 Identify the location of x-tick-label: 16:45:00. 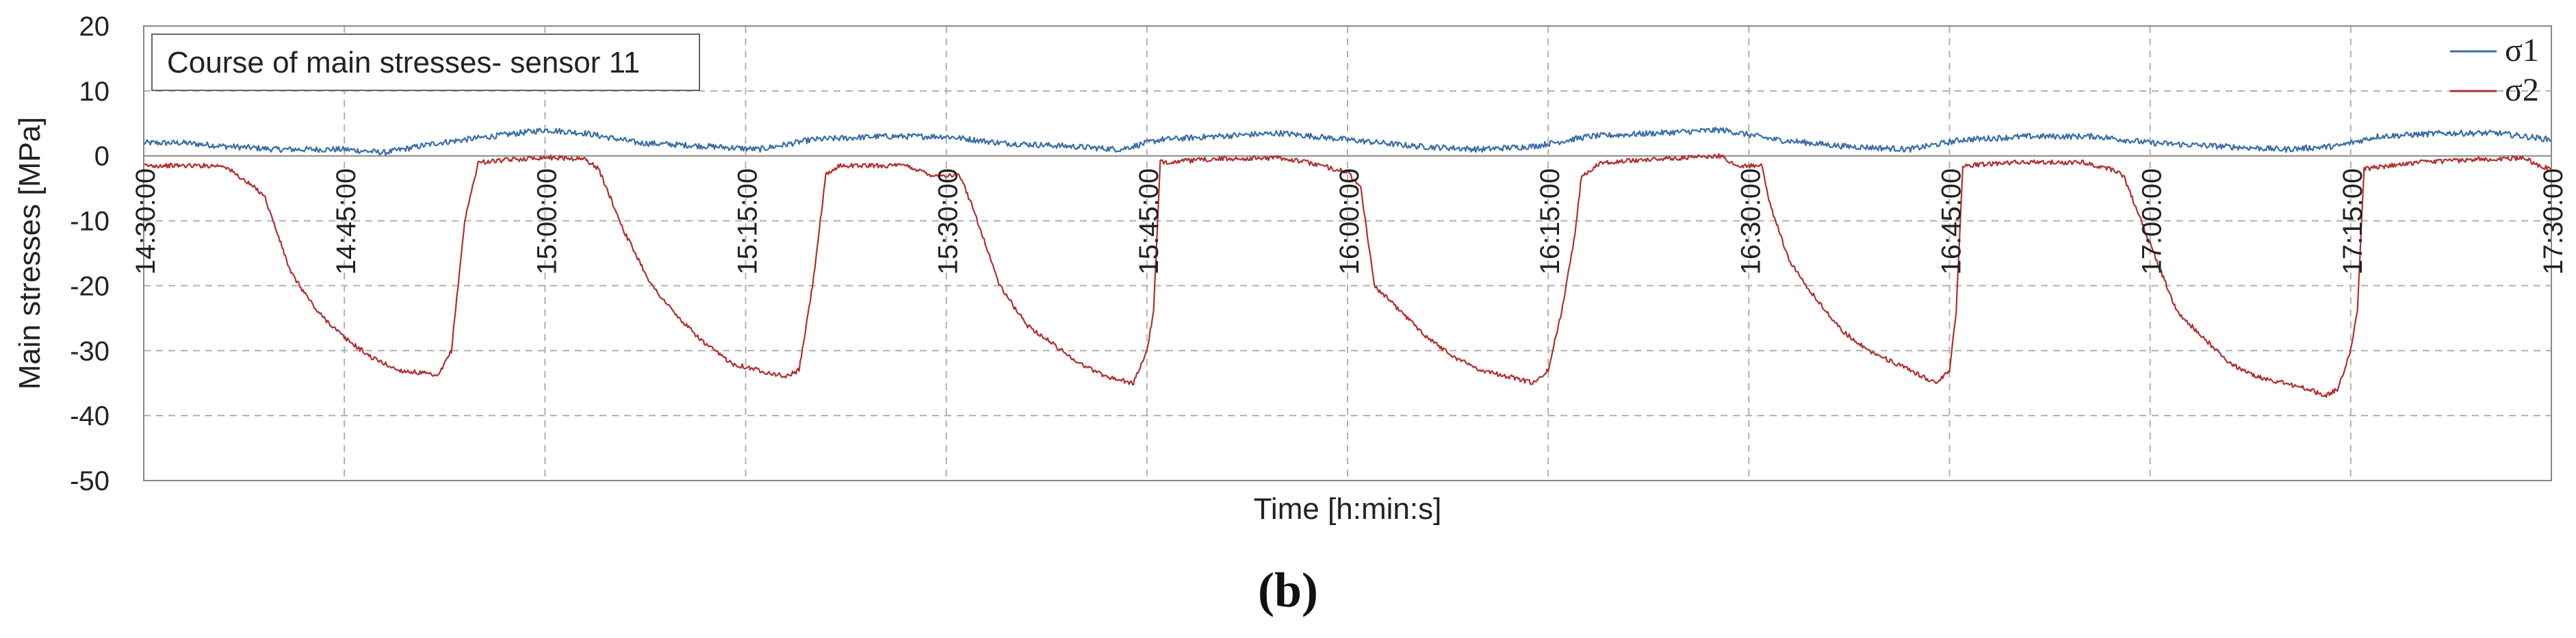
(1952, 221).